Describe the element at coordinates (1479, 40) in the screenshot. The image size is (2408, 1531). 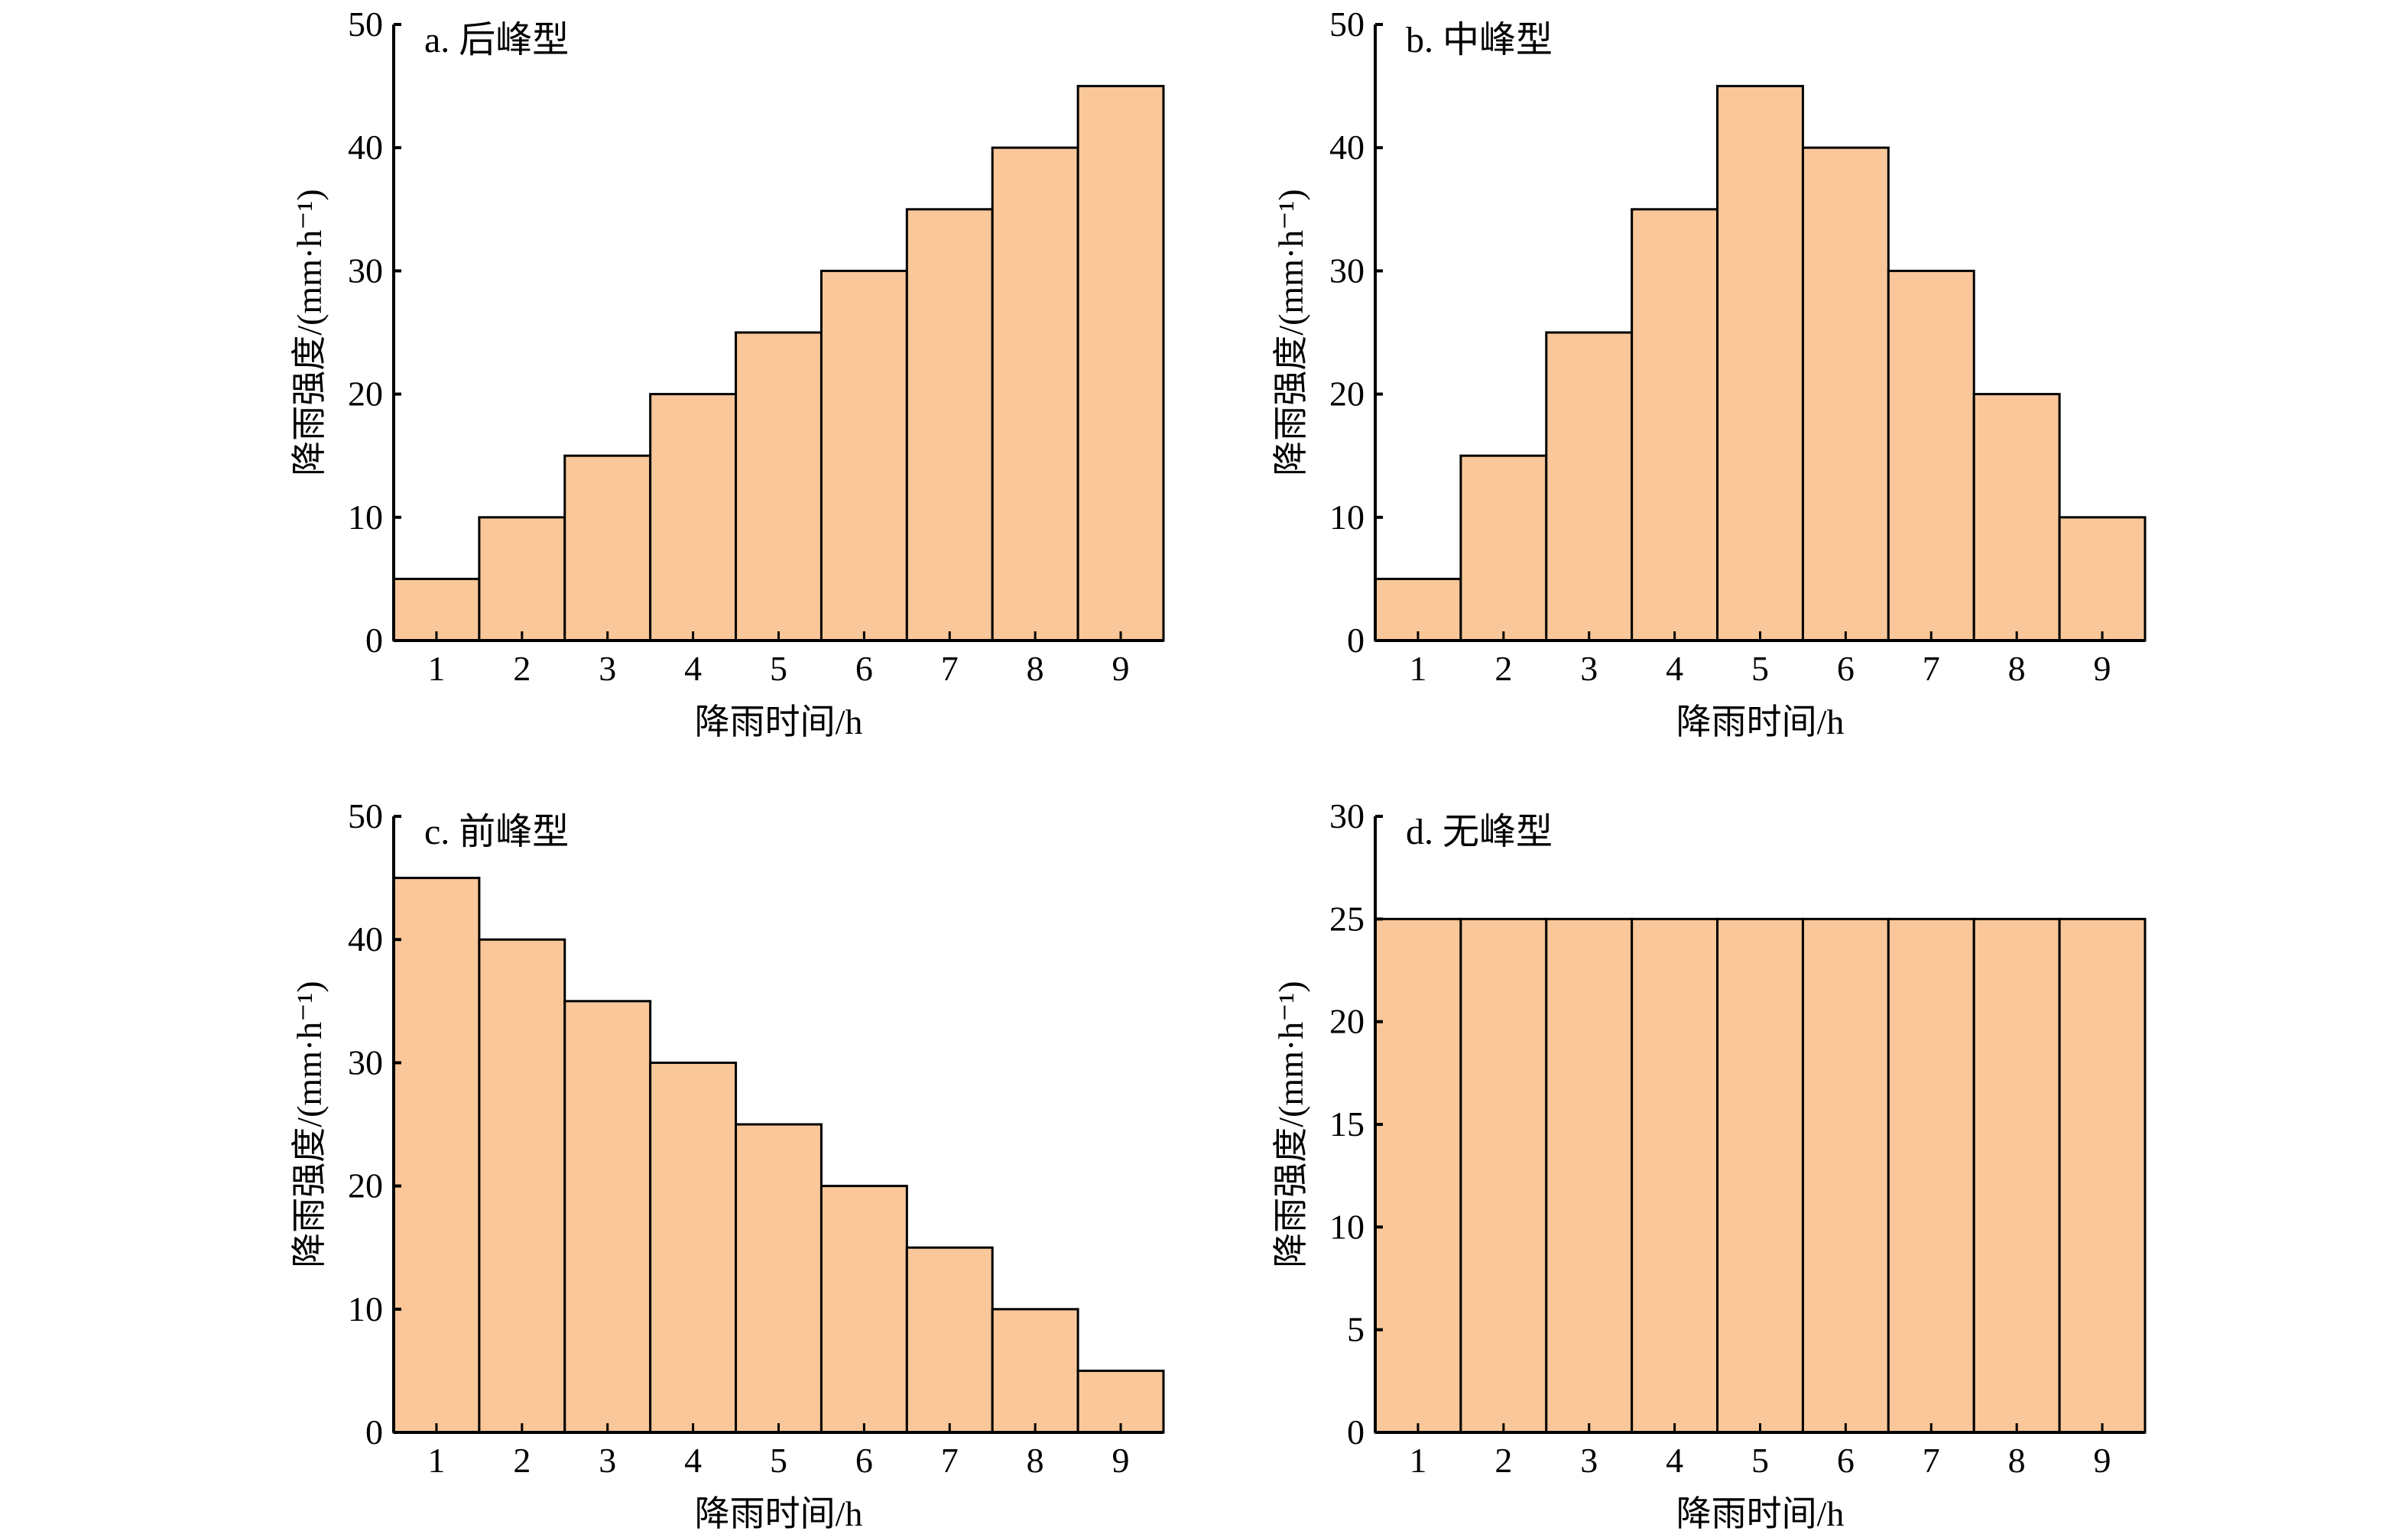
I see `chart-title: b. 中峰型` at that location.